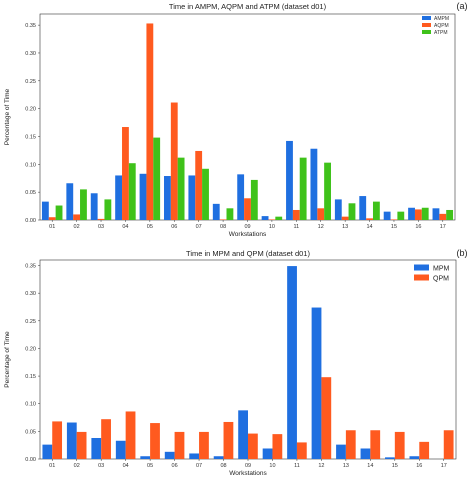 The height and width of the screenshot is (480, 474). Describe the element at coordinates (369, 227) in the screenshot. I see `x-tick-label: 14` at that location.